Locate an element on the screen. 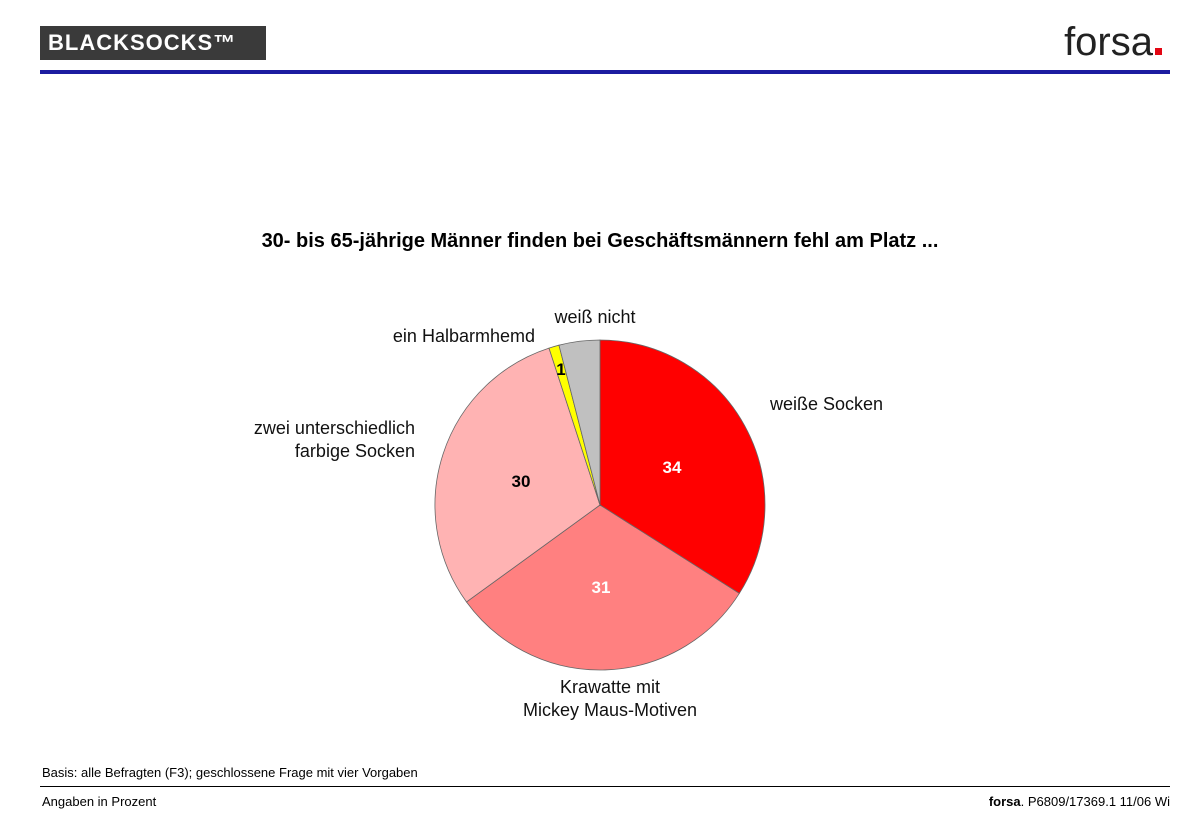 The image size is (1200, 831). slice-label: weiße Socken is located at coordinates (827, 404).